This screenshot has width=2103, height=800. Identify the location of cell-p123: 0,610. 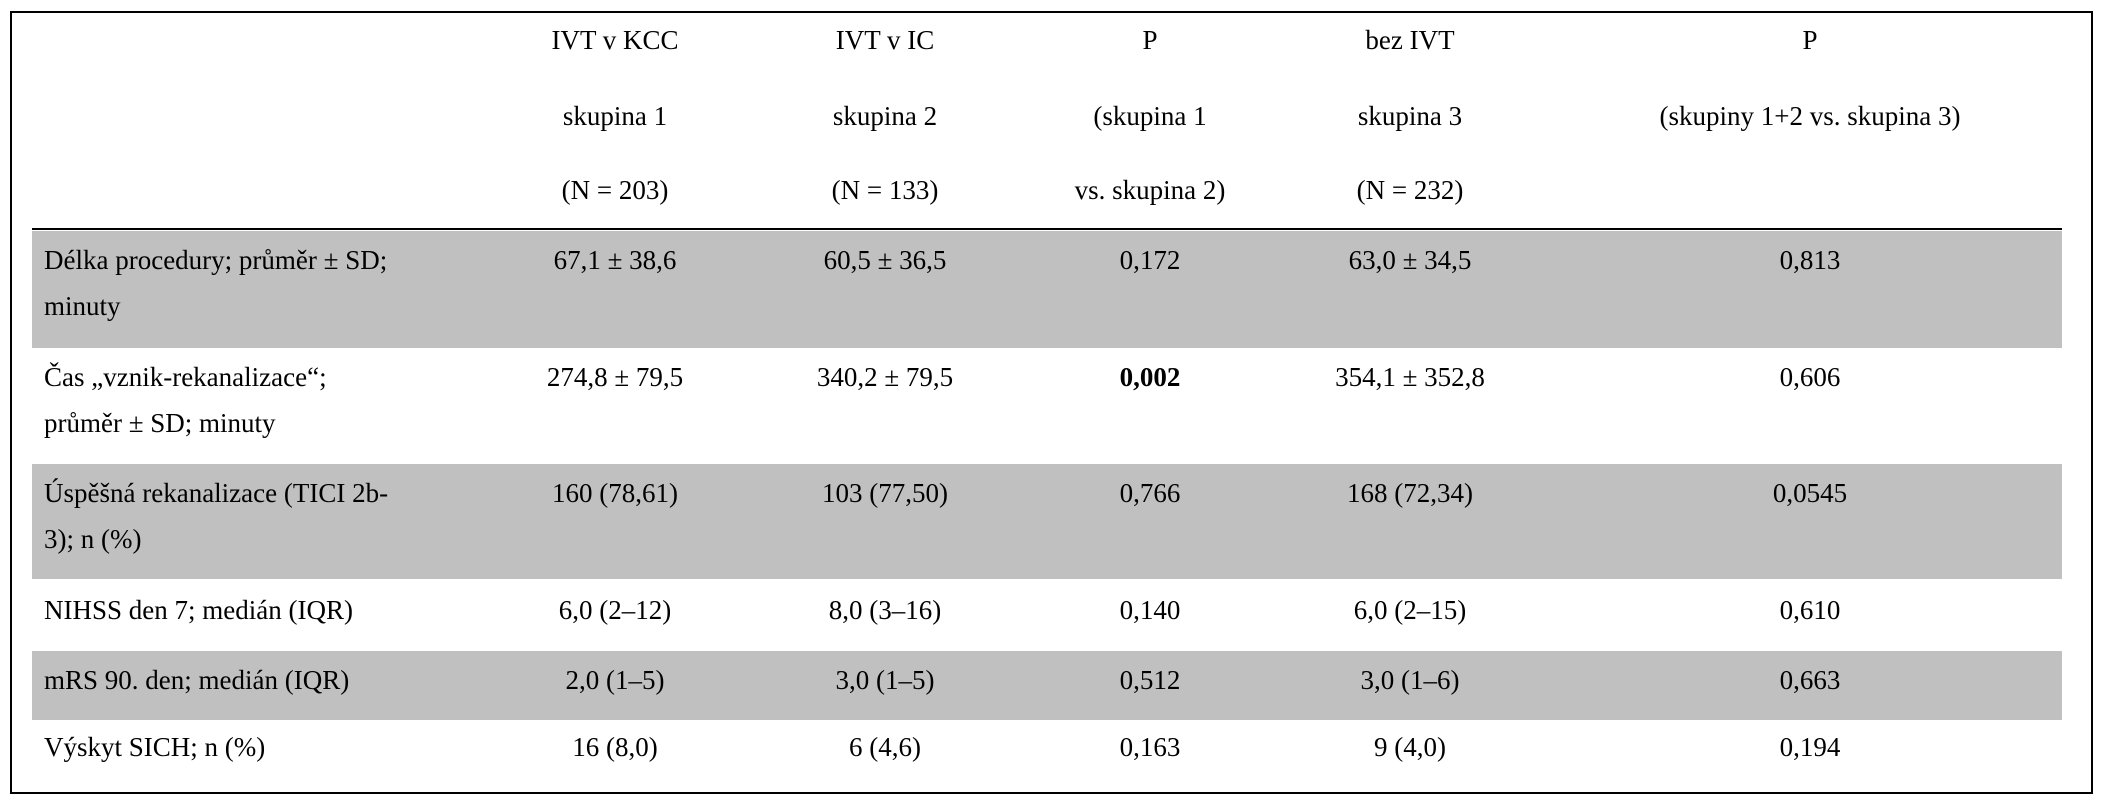
(1810, 610).